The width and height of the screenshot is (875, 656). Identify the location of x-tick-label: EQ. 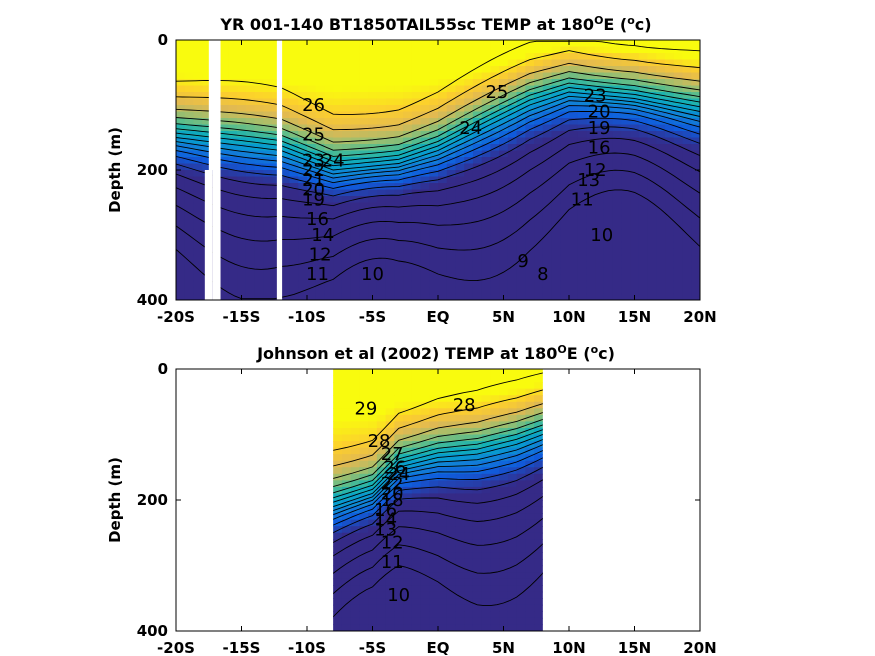
(438, 317).